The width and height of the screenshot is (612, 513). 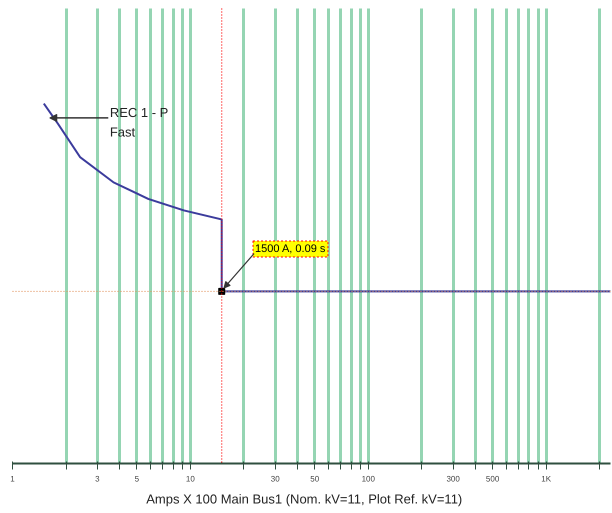 I want to click on x-tick-label: 300, so click(x=453, y=479).